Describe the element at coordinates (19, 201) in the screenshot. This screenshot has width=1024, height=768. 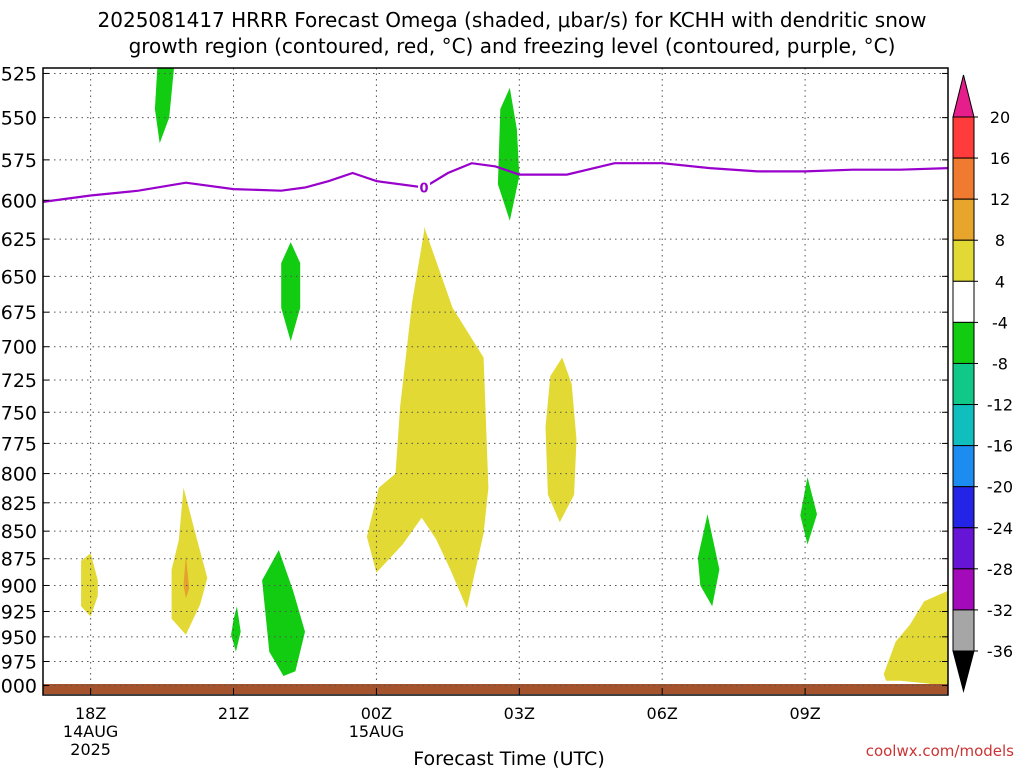
I see `y-tick-label-600: 600` at that location.